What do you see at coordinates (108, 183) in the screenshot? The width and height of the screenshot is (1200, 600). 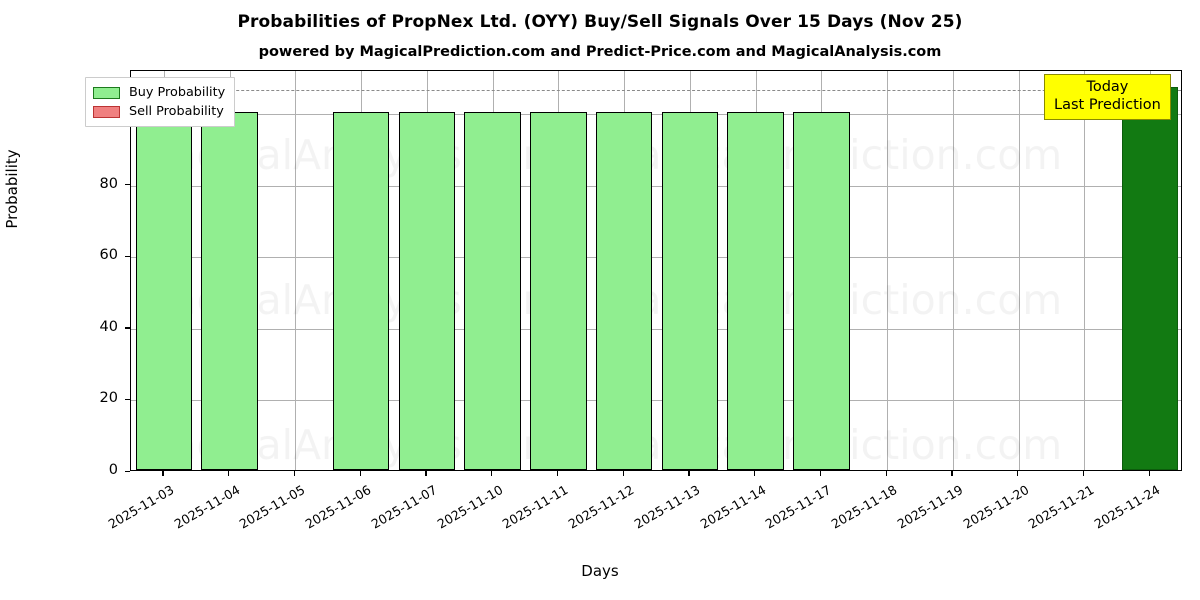 I see `y-axis-tick-label: 80` at bounding box center [108, 183].